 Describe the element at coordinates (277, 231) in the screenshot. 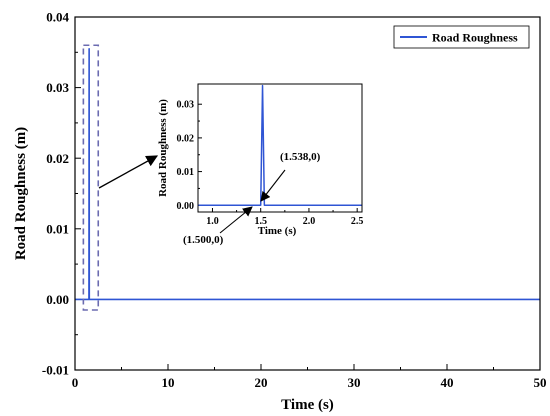

I see `inset-x-axis-label: Time (s)` at that location.